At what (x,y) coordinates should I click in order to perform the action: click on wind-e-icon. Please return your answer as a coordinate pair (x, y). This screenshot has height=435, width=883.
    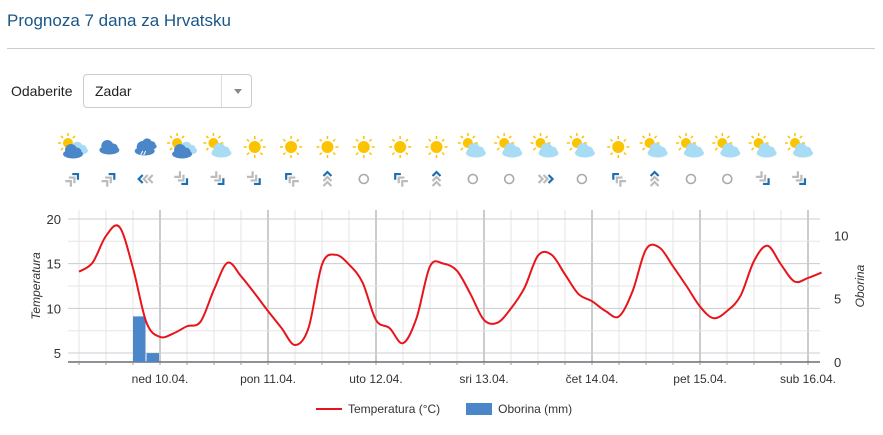
    Looking at the image, I should click on (546, 179).